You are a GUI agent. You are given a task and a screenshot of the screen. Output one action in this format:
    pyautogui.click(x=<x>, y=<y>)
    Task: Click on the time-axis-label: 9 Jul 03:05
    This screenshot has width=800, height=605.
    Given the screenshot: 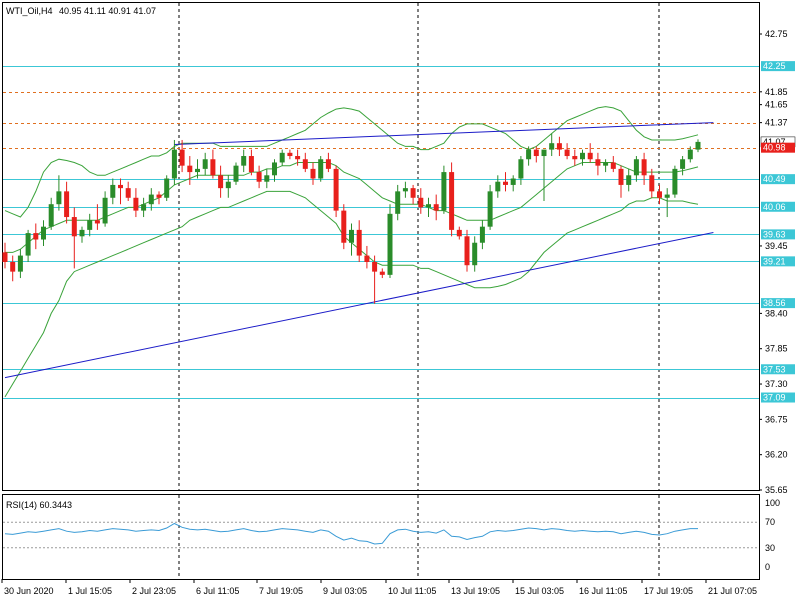 What is the action you would take?
    pyautogui.click(x=345, y=591)
    